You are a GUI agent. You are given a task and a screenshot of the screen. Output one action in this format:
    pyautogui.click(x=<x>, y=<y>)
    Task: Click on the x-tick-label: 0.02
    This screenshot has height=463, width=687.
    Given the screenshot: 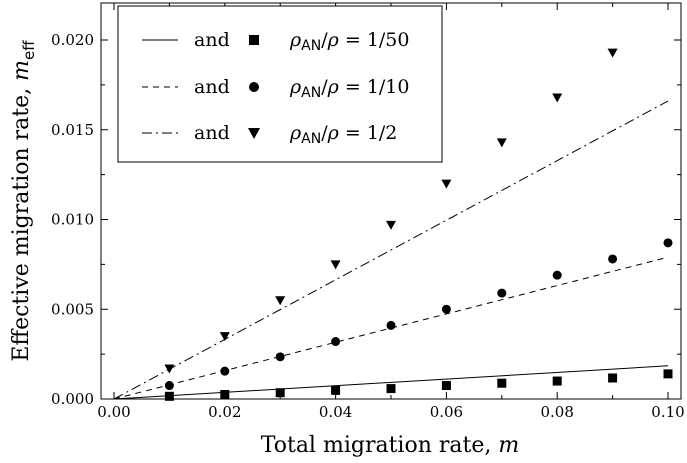 What is the action you would take?
    pyautogui.click(x=224, y=412)
    